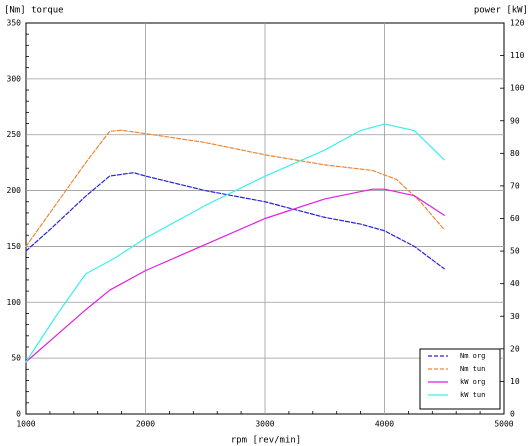 The height and width of the screenshot is (446, 532). Describe the element at coordinates (512, 414) in the screenshot. I see `y-right-tick-label: 0` at that location.